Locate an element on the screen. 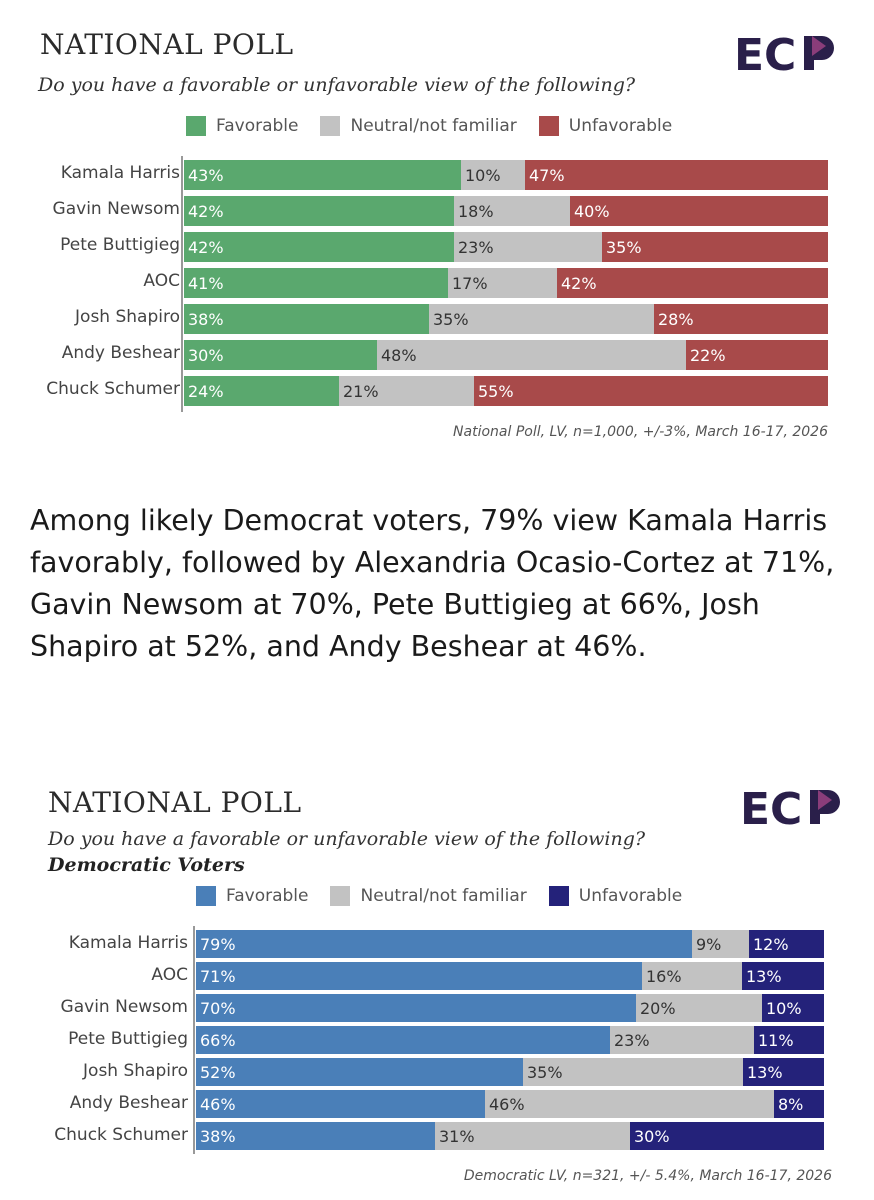  bar-segment-unf: 8% is located at coordinates (799, 1104).